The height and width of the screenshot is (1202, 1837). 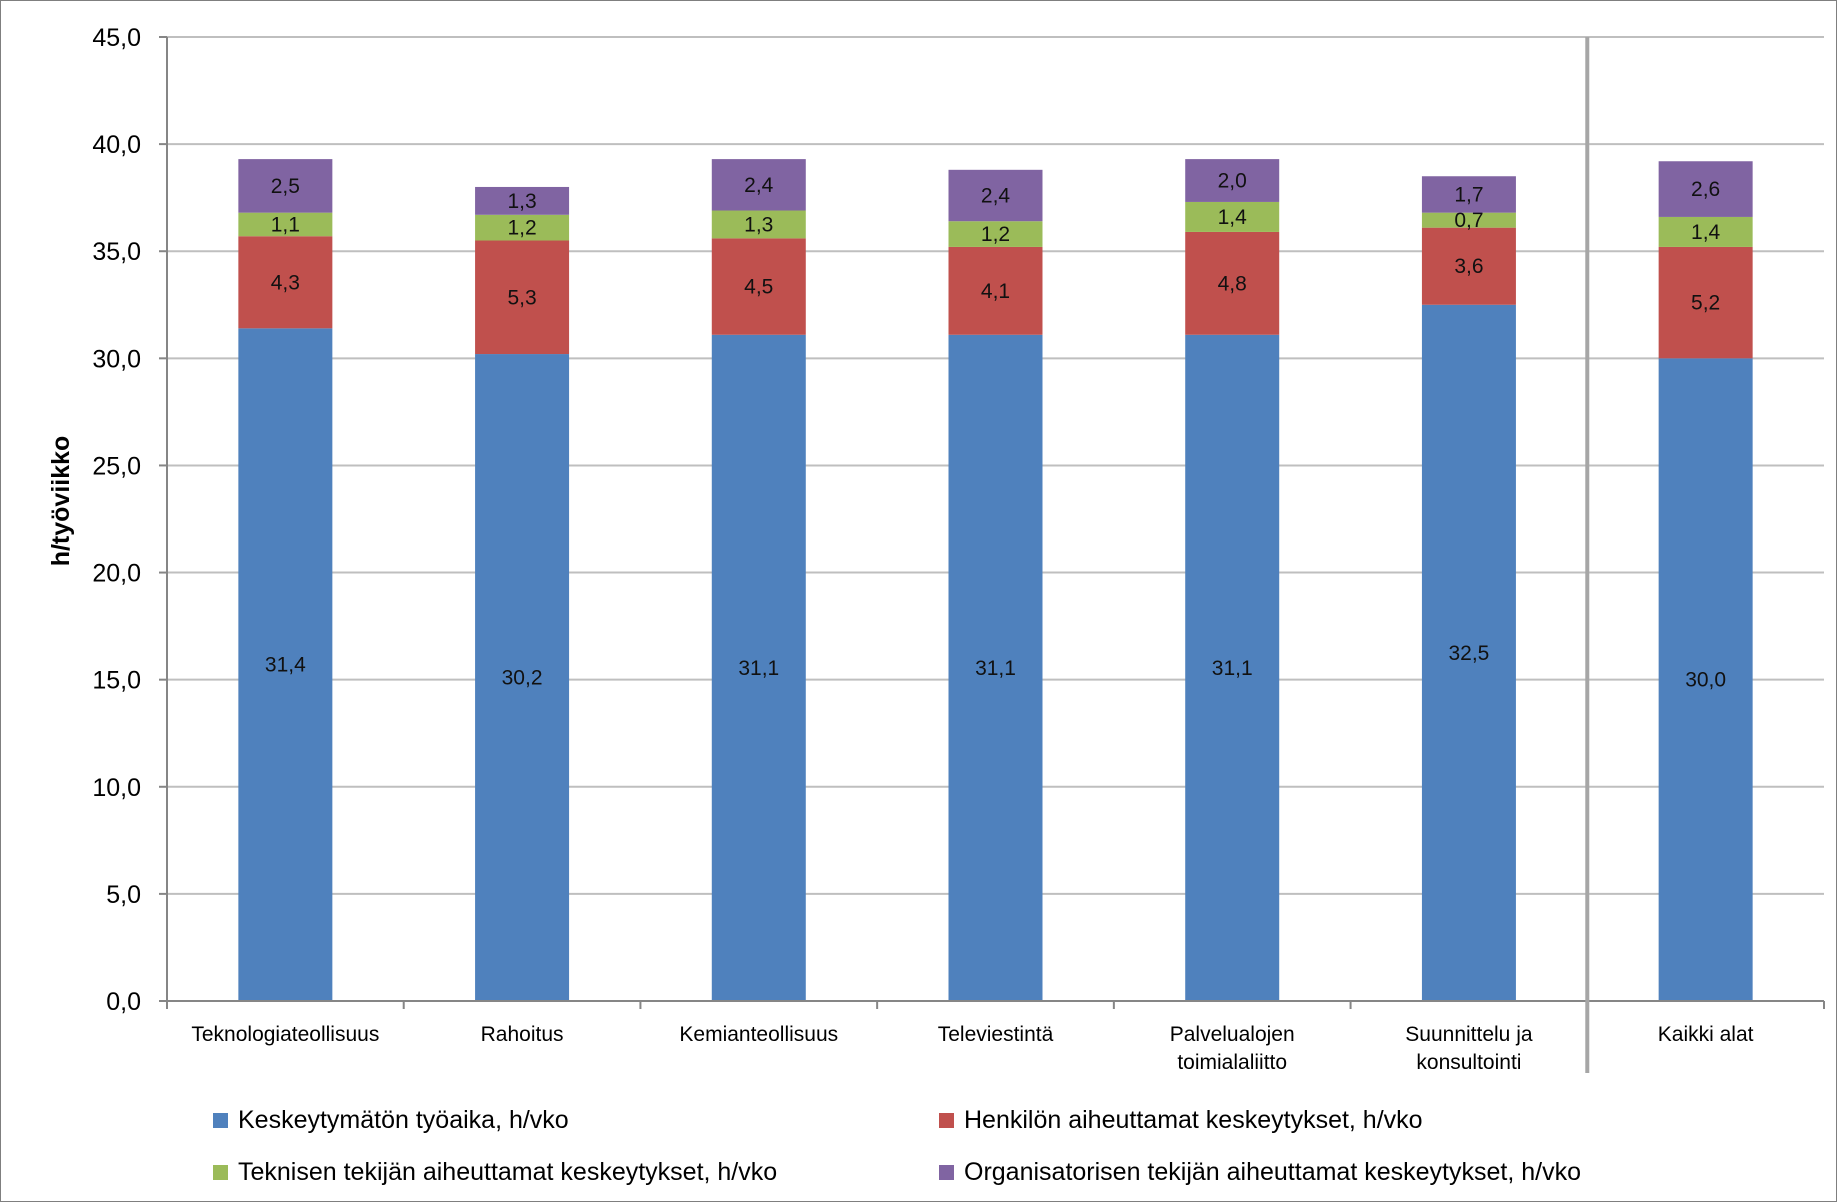 I want to click on legend-item: Henkilön aiheuttamat keskeytykset, h/vko, so click(x=1181, y=1120).